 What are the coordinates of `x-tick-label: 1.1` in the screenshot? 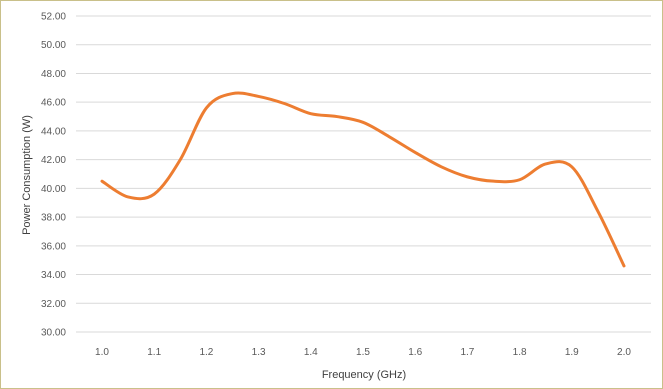 It's located at (154, 352).